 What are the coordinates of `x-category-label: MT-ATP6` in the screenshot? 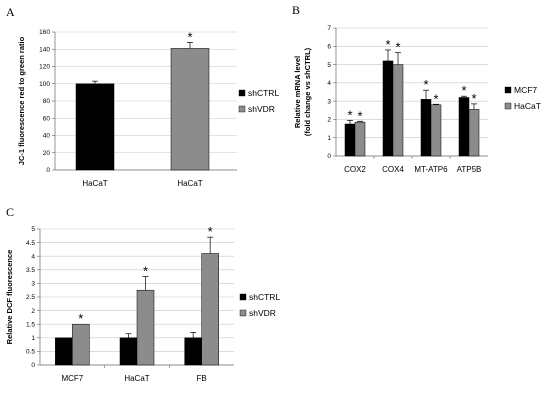 It's located at (431, 169).